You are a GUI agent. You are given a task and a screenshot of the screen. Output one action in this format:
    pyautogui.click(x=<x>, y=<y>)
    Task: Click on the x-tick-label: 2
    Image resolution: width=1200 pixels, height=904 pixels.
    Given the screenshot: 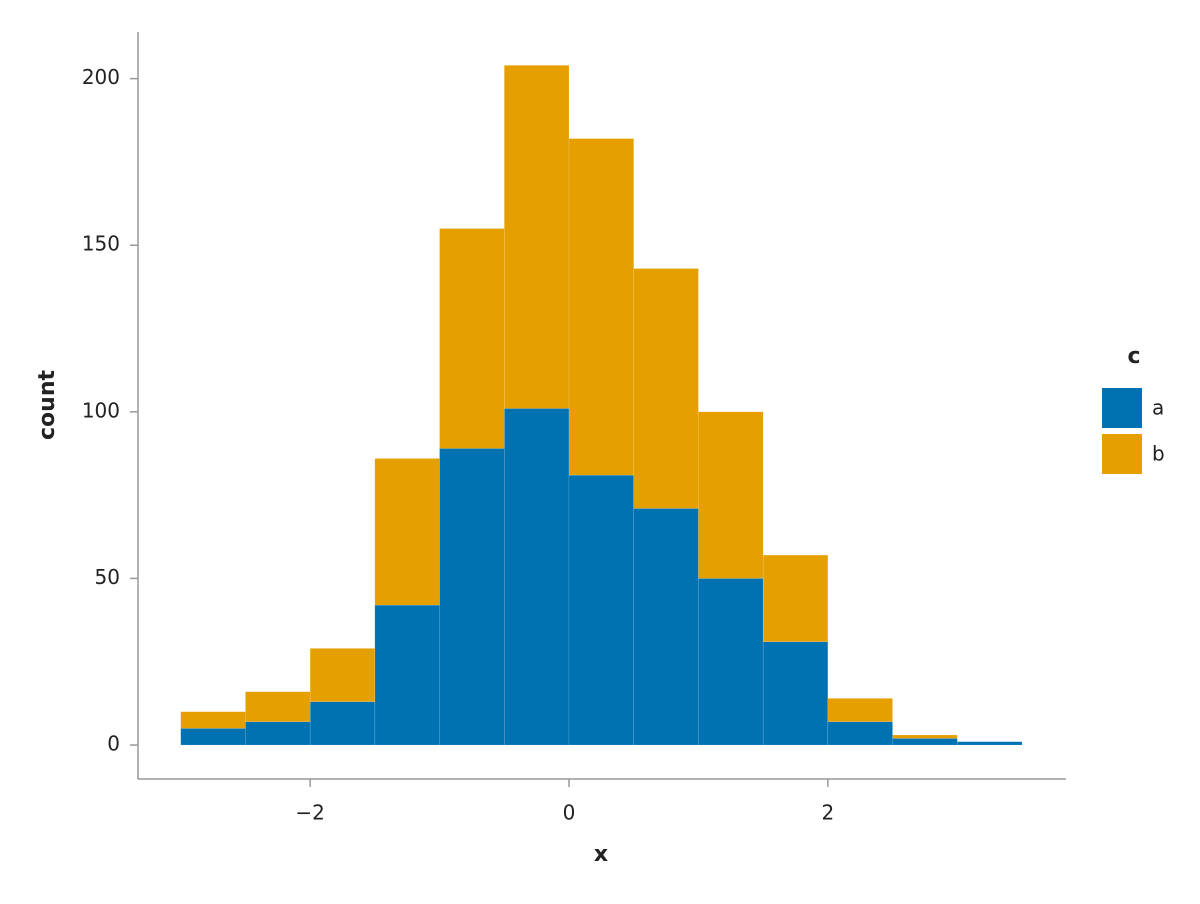 What is the action you would take?
    pyautogui.click(x=827, y=813)
    